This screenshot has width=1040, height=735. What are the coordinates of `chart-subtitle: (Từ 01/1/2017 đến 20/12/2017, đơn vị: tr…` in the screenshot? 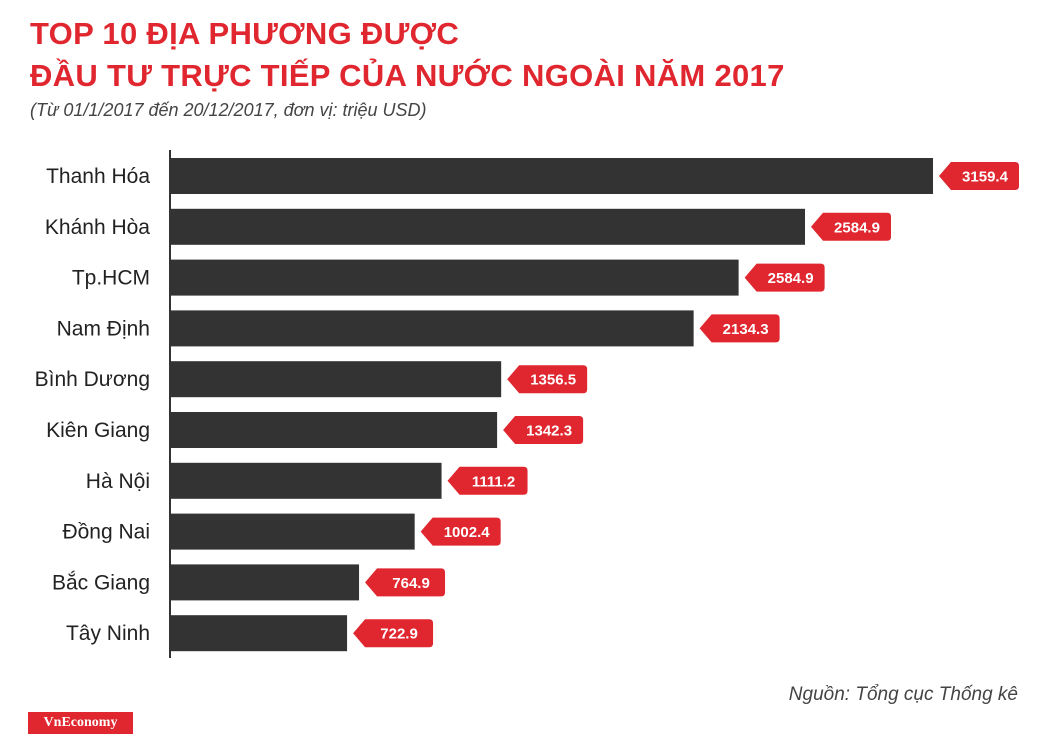 It's located at (228, 110).